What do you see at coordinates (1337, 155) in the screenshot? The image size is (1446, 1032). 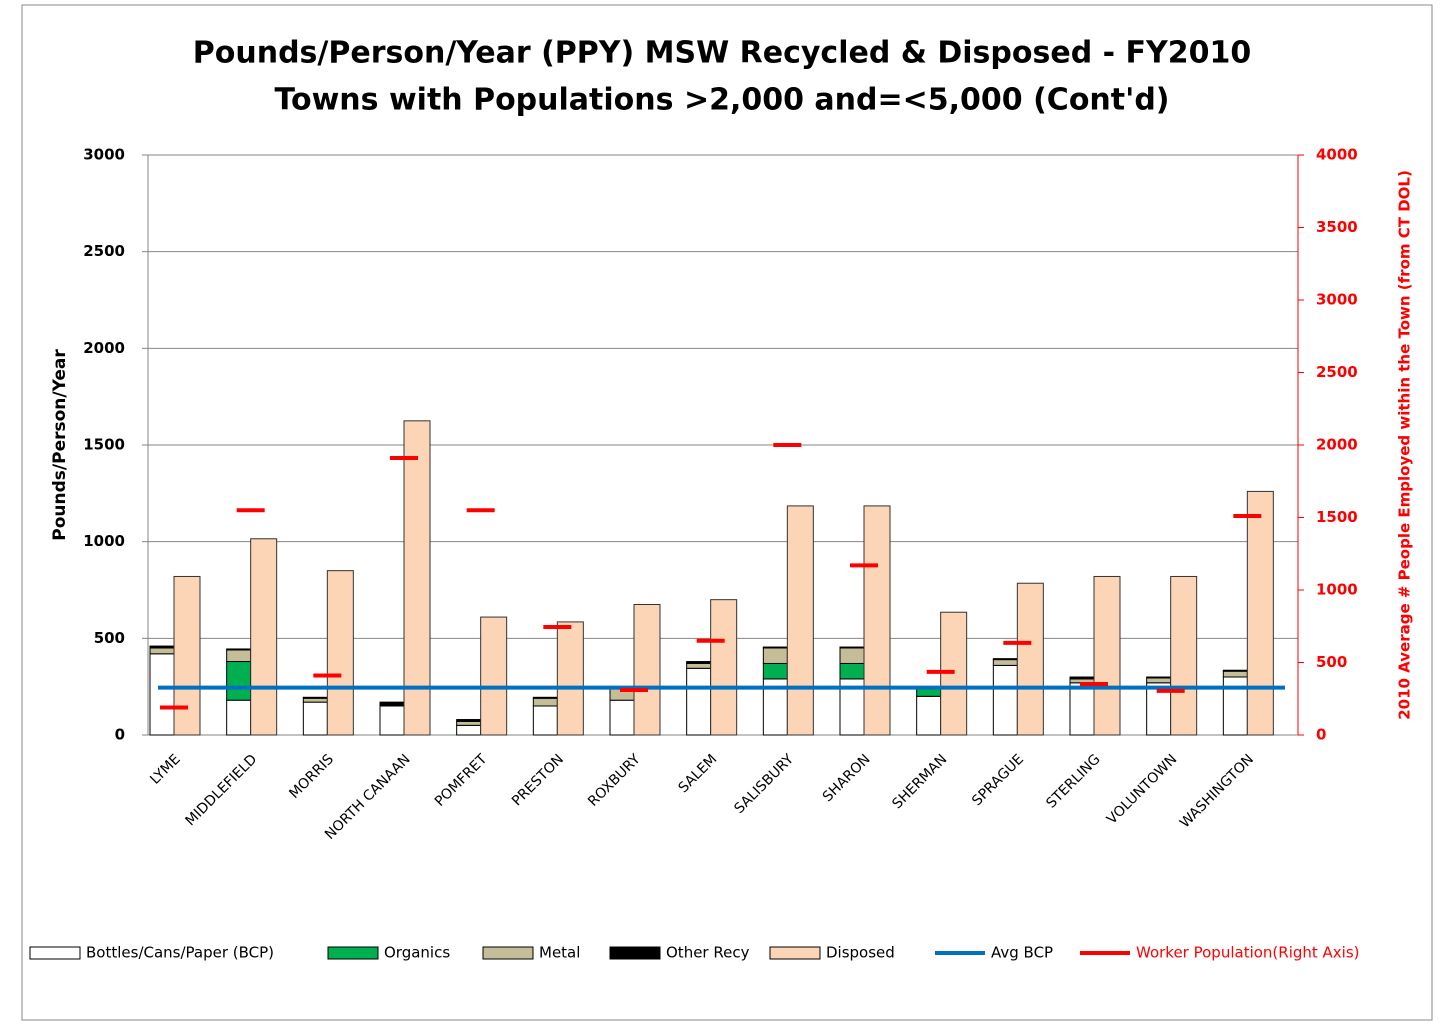 I see `y2-tick-label: 4000` at bounding box center [1337, 155].